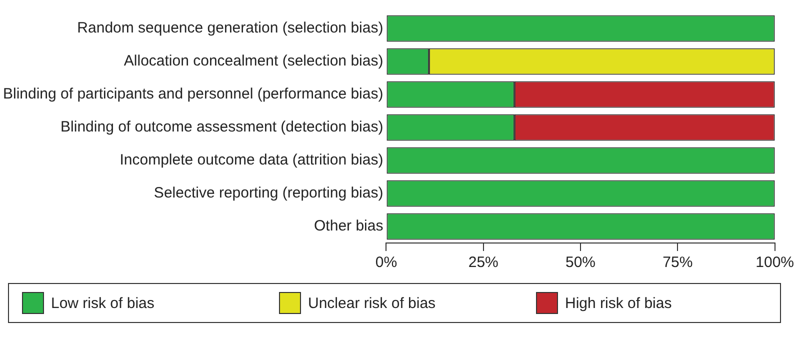 The image size is (797, 337). What do you see at coordinates (230, 28) in the screenshot?
I see `y-tick-label: Random sequence generation (selection bias)` at bounding box center [230, 28].